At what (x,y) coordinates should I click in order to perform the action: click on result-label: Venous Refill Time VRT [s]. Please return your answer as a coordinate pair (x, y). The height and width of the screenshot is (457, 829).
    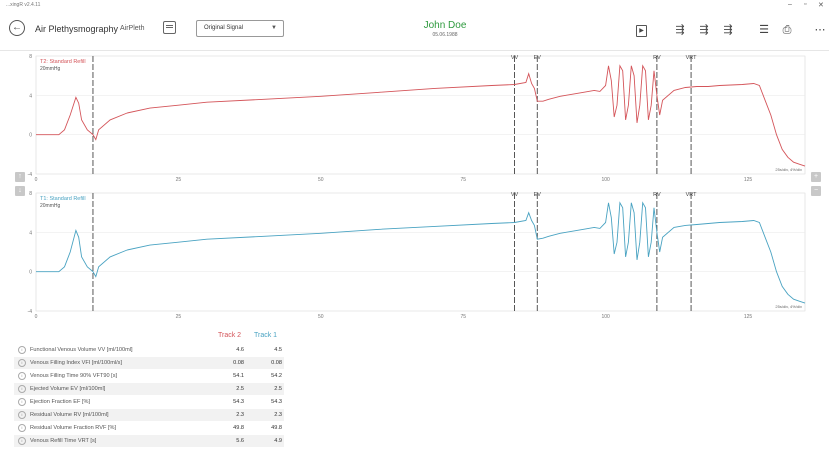
    Looking at the image, I should click on (63, 441).